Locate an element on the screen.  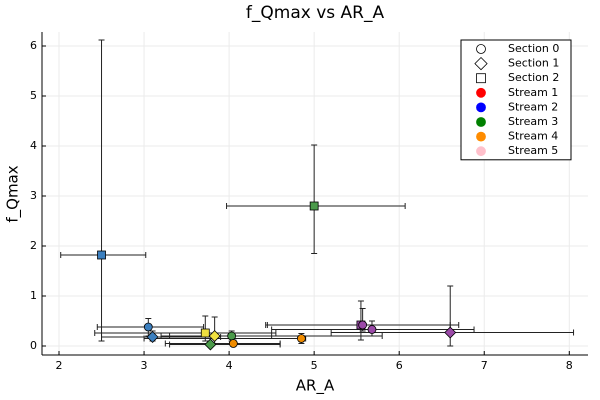
x-tick-label: 3 is located at coordinates (144, 365).